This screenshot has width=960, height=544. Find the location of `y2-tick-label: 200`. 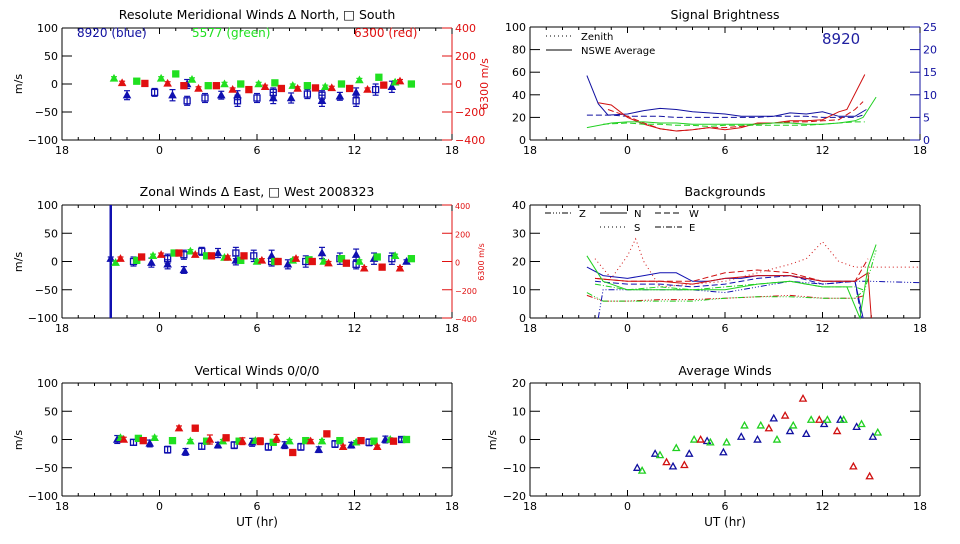

y2-tick-label: 200 is located at coordinates (462, 234).